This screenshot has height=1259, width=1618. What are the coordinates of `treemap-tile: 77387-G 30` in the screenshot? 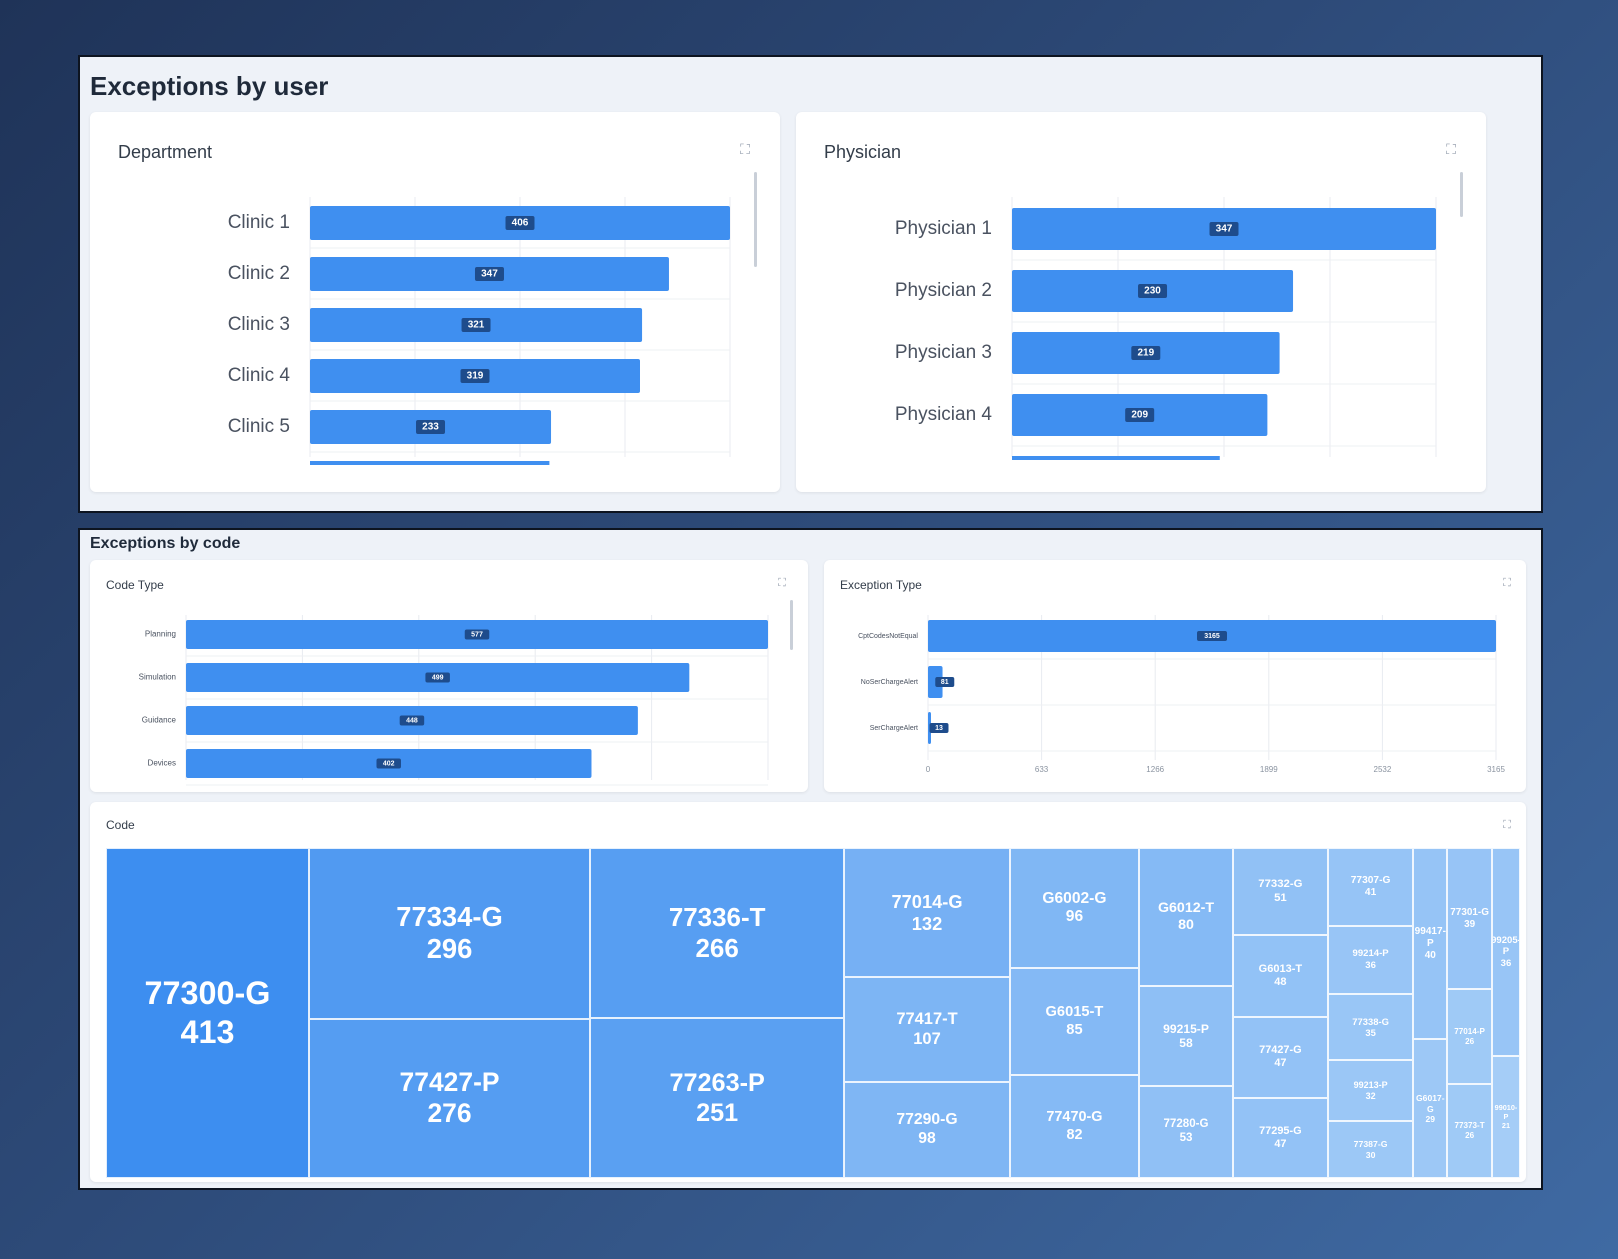 It's located at (1370, 1149).